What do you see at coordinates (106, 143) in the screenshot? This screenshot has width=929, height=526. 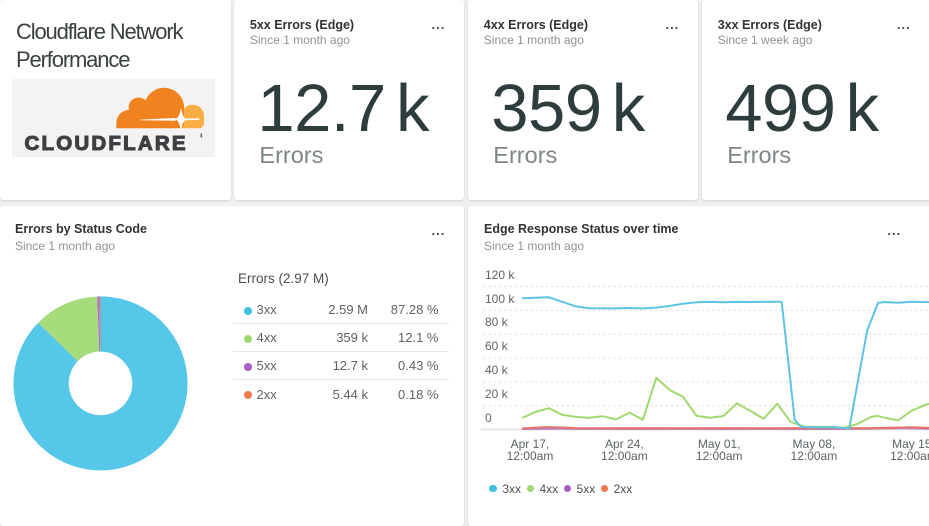 I see `svg-text: CLOUDFLARE` at bounding box center [106, 143].